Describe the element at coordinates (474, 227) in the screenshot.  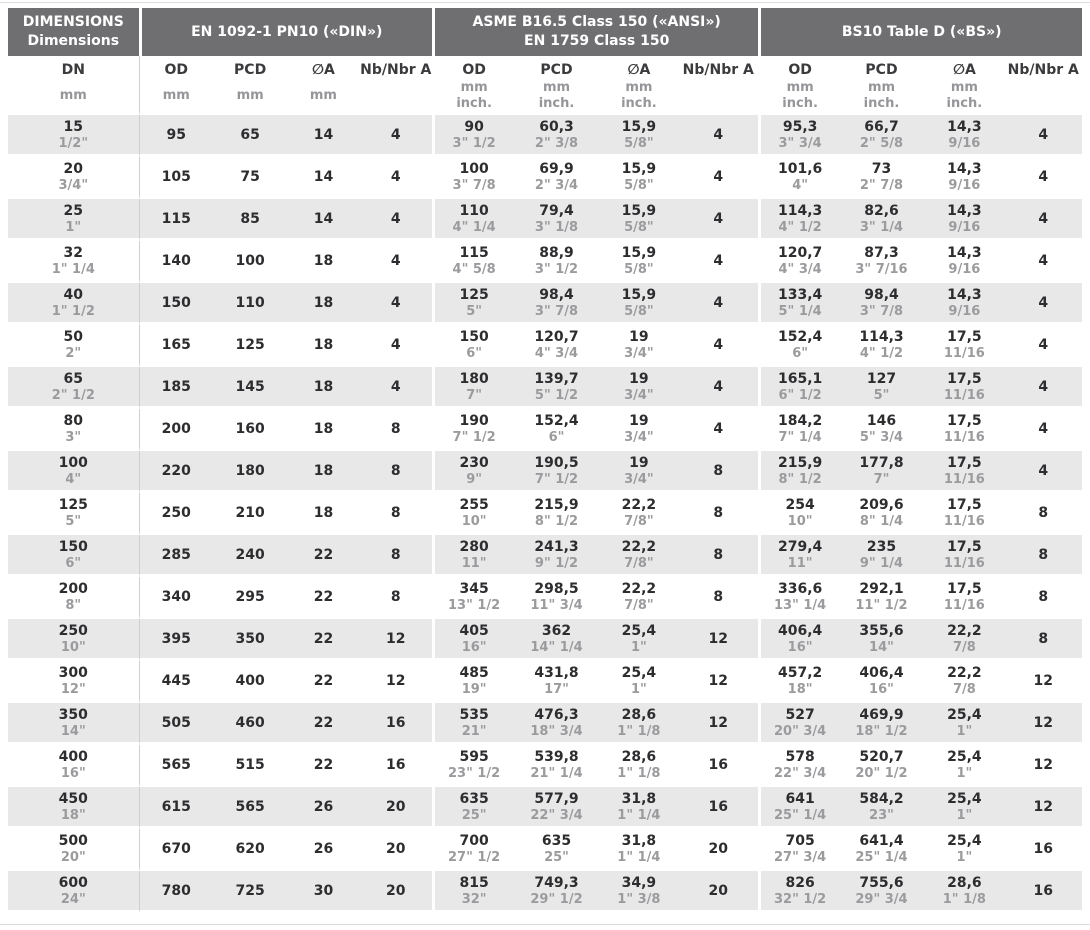
I see `cell-value-inch: 4" 1/4` at that location.